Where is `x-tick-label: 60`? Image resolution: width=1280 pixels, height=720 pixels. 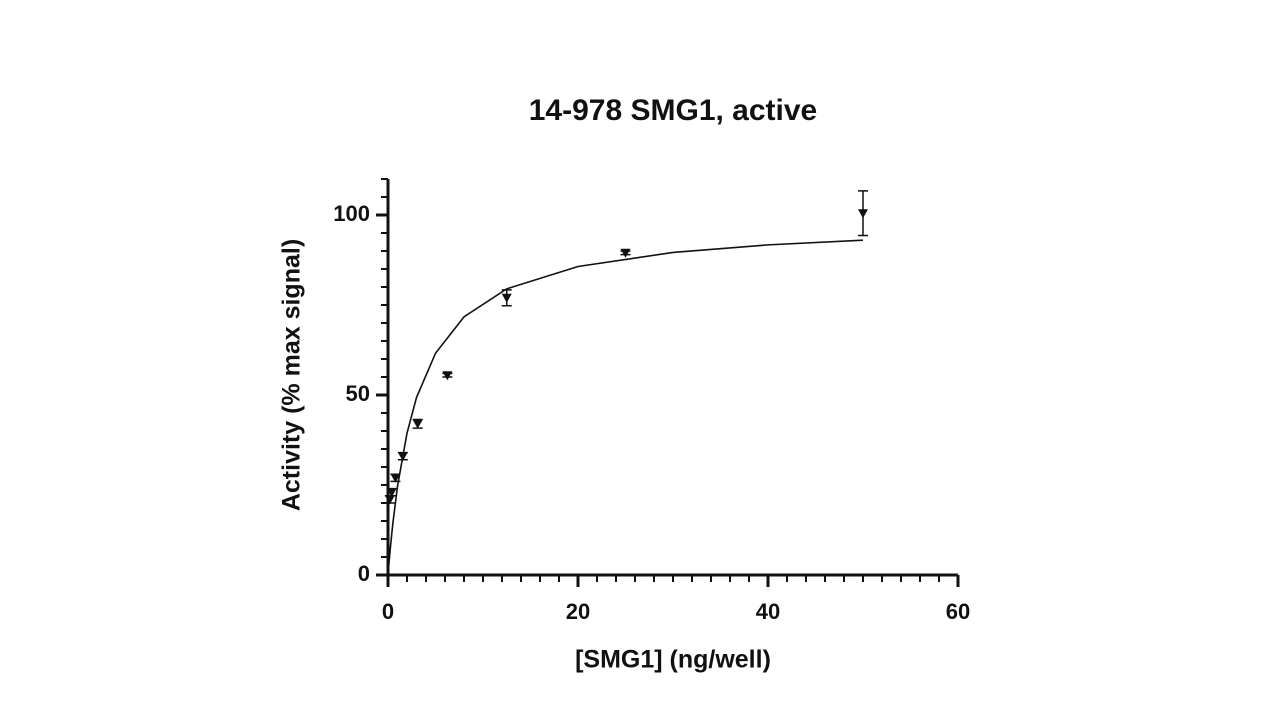 x-tick-label: 60 is located at coordinates (958, 611).